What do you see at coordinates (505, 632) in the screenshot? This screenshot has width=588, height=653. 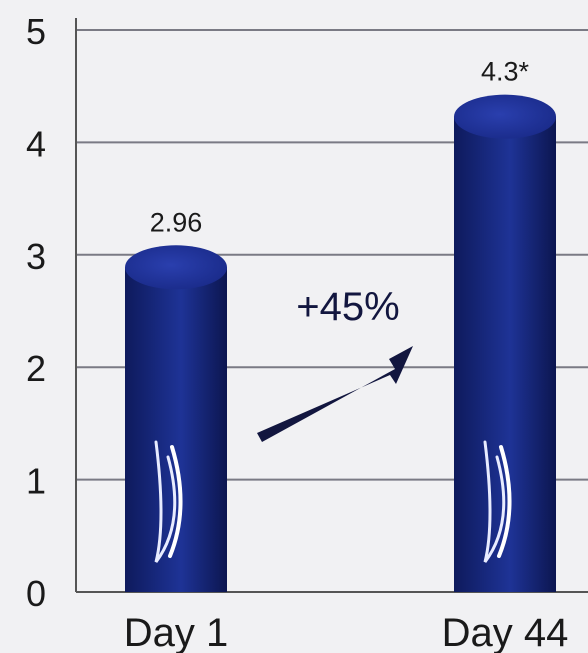 I see `x-tick-label: Day 44` at bounding box center [505, 632].